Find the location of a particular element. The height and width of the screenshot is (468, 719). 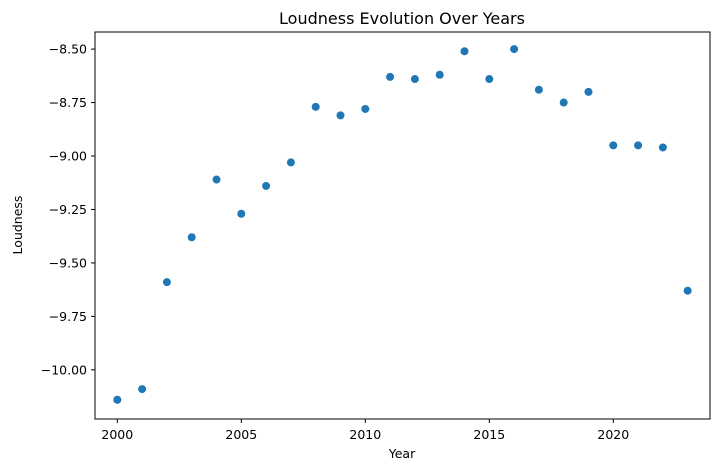

y-tick-label: −8.50 is located at coordinates (68, 49).